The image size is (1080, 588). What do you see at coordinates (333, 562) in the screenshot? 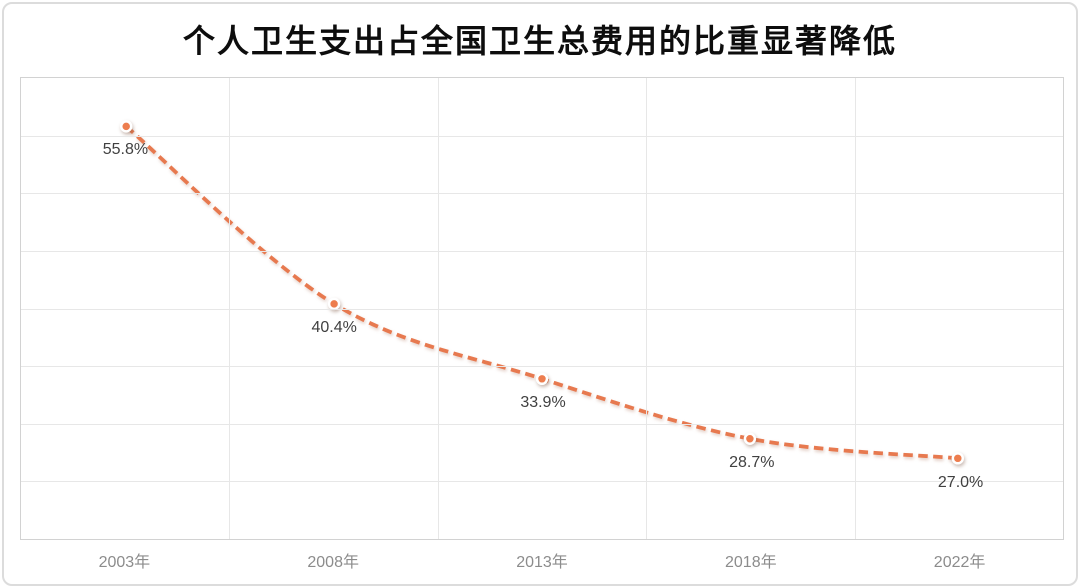
I see `x-axis-label: 2008年` at bounding box center [333, 562].